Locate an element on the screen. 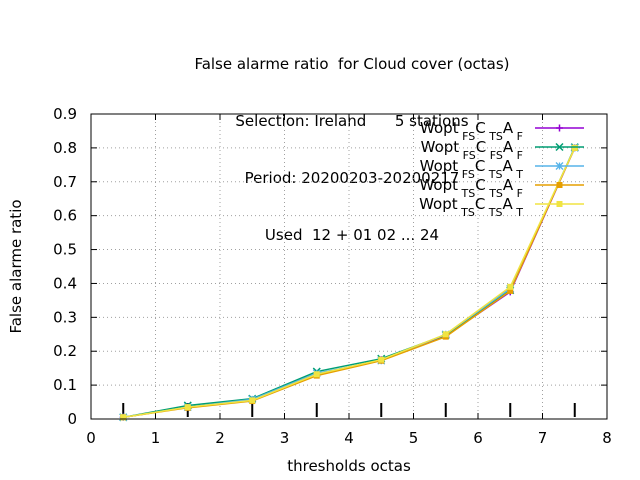  y-tick-label: 0.1 is located at coordinates (65, 385).